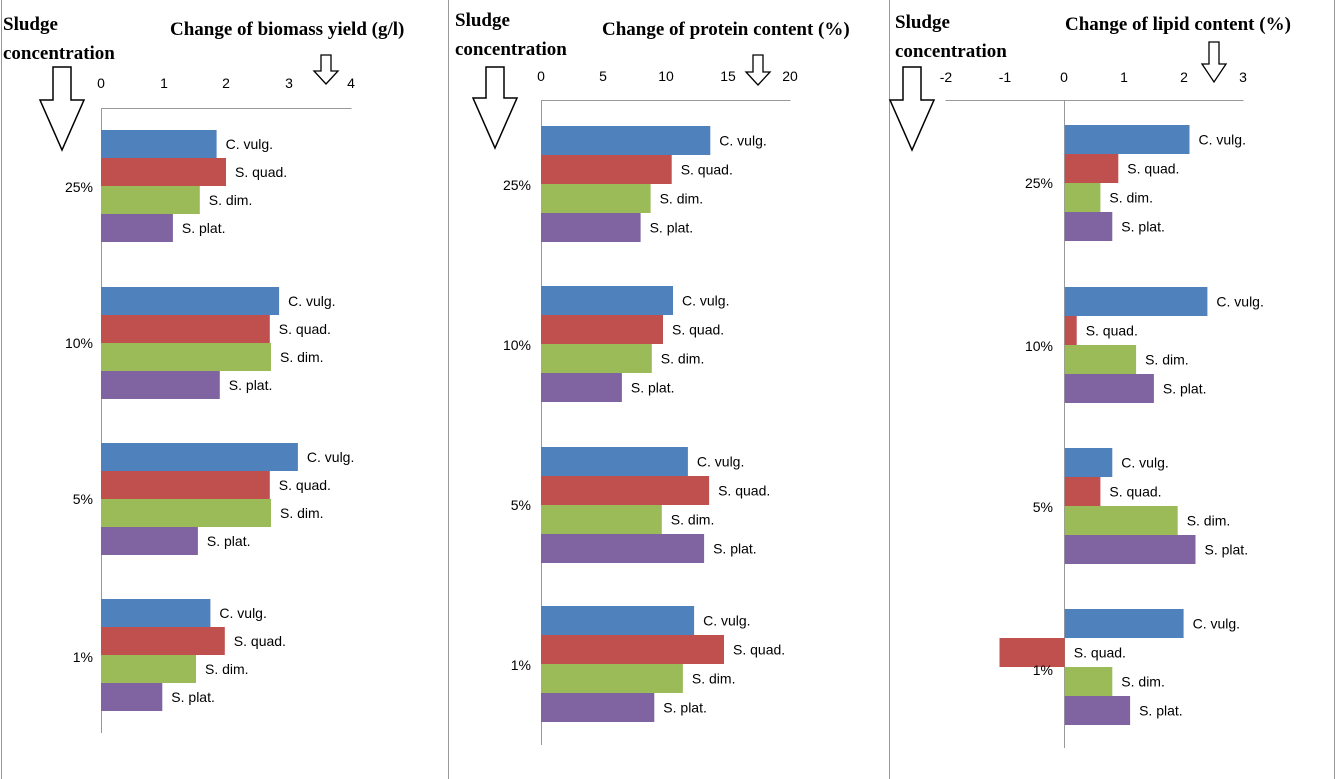 This screenshot has height=779, width=1336. What do you see at coordinates (790, 76) in the screenshot?
I see `tick-label: 20` at bounding box center [790, 76].